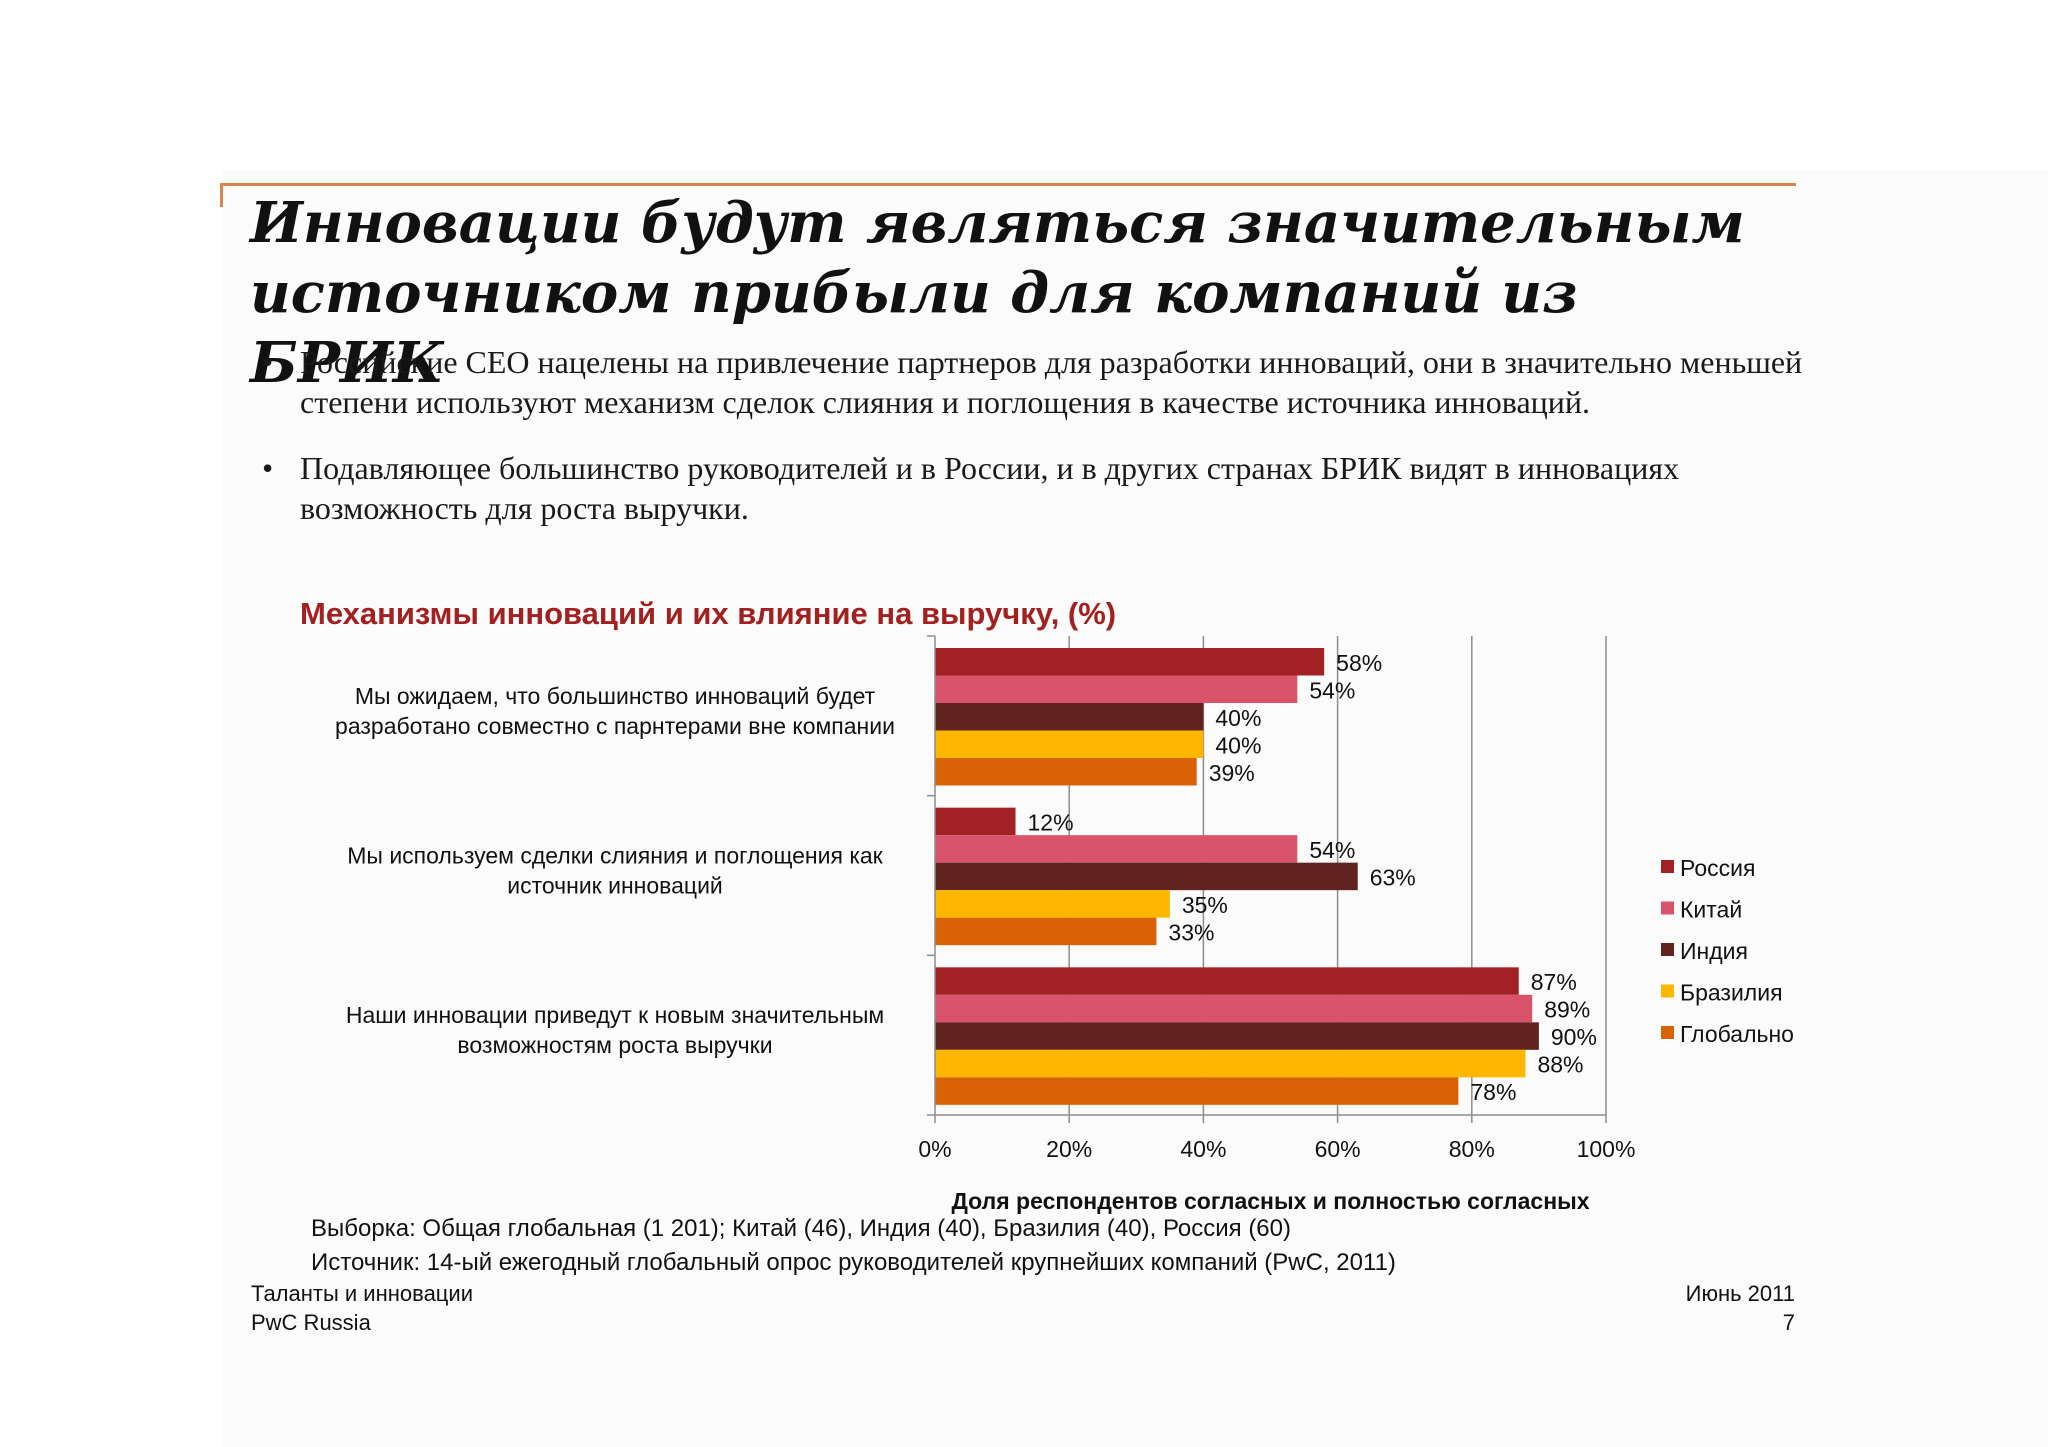  What do you see at coordinates (1069, 1149) in the screenshot?
I see `x-tick-label: 20%` at bounding box center [1069, 1149].